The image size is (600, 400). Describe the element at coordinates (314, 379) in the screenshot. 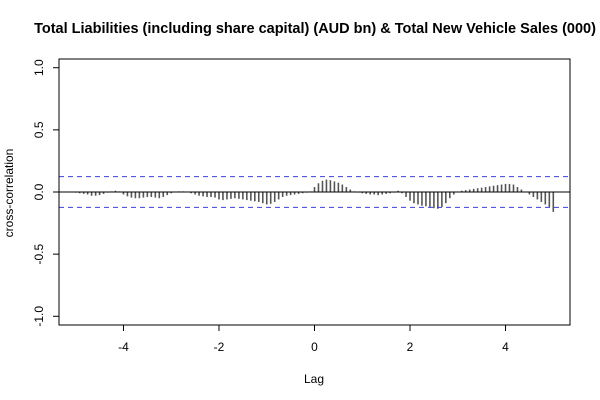

I see `x-axis-label: Lag` at that location.